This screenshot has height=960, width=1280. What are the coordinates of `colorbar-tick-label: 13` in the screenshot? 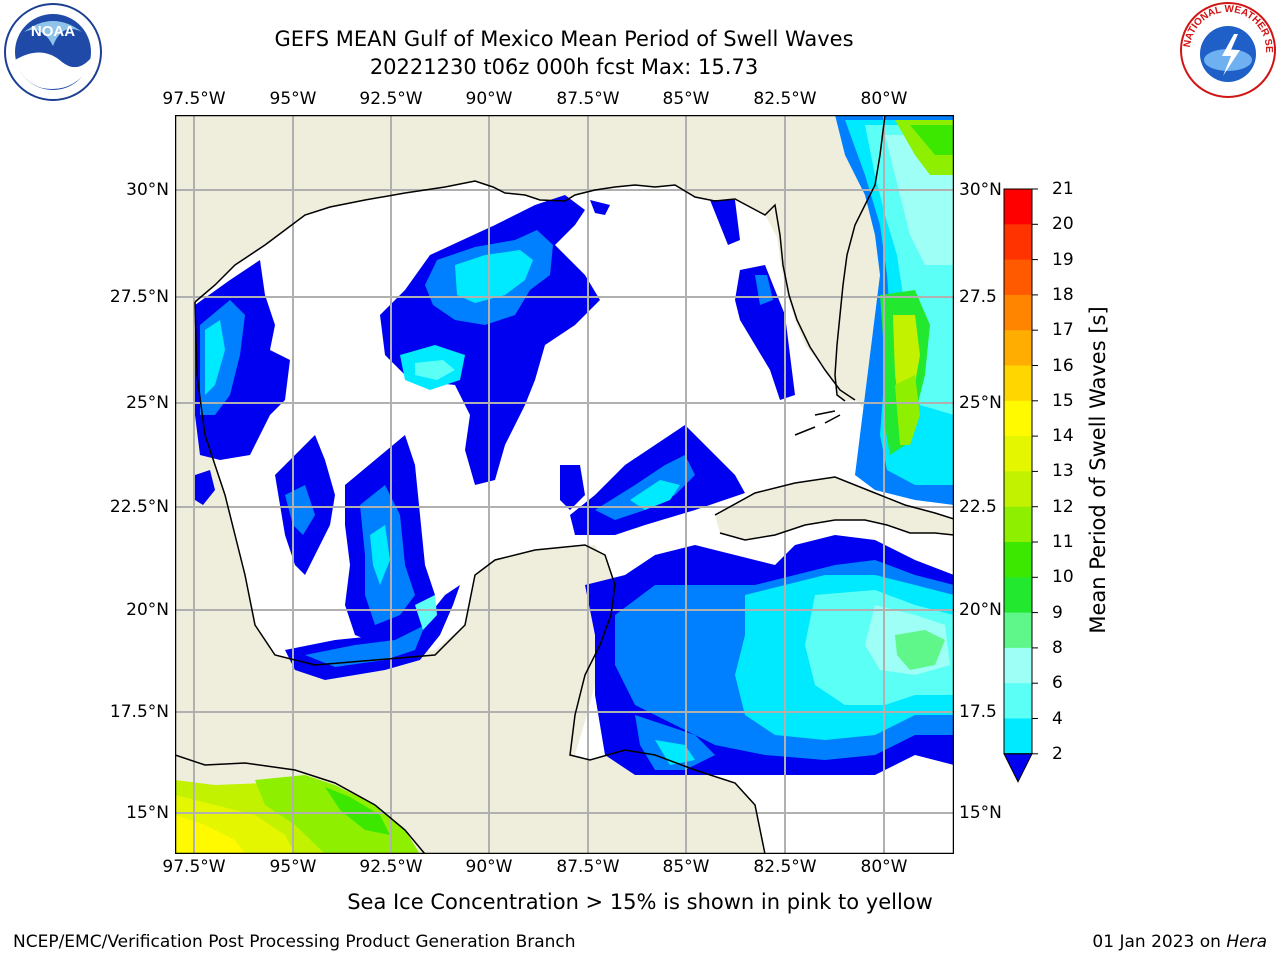 It's located at (1063, 471).